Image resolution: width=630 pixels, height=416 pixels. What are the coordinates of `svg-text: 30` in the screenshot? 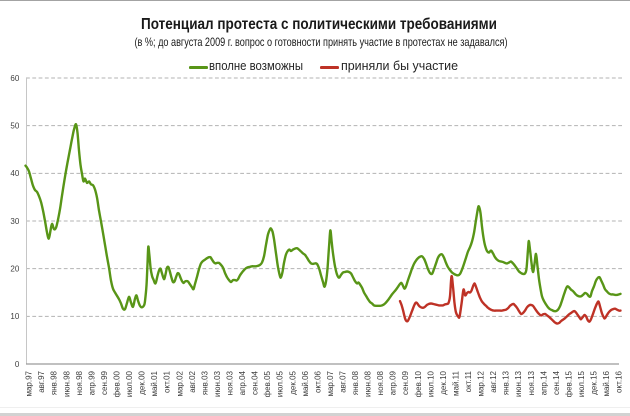 It's located at (14, 221).